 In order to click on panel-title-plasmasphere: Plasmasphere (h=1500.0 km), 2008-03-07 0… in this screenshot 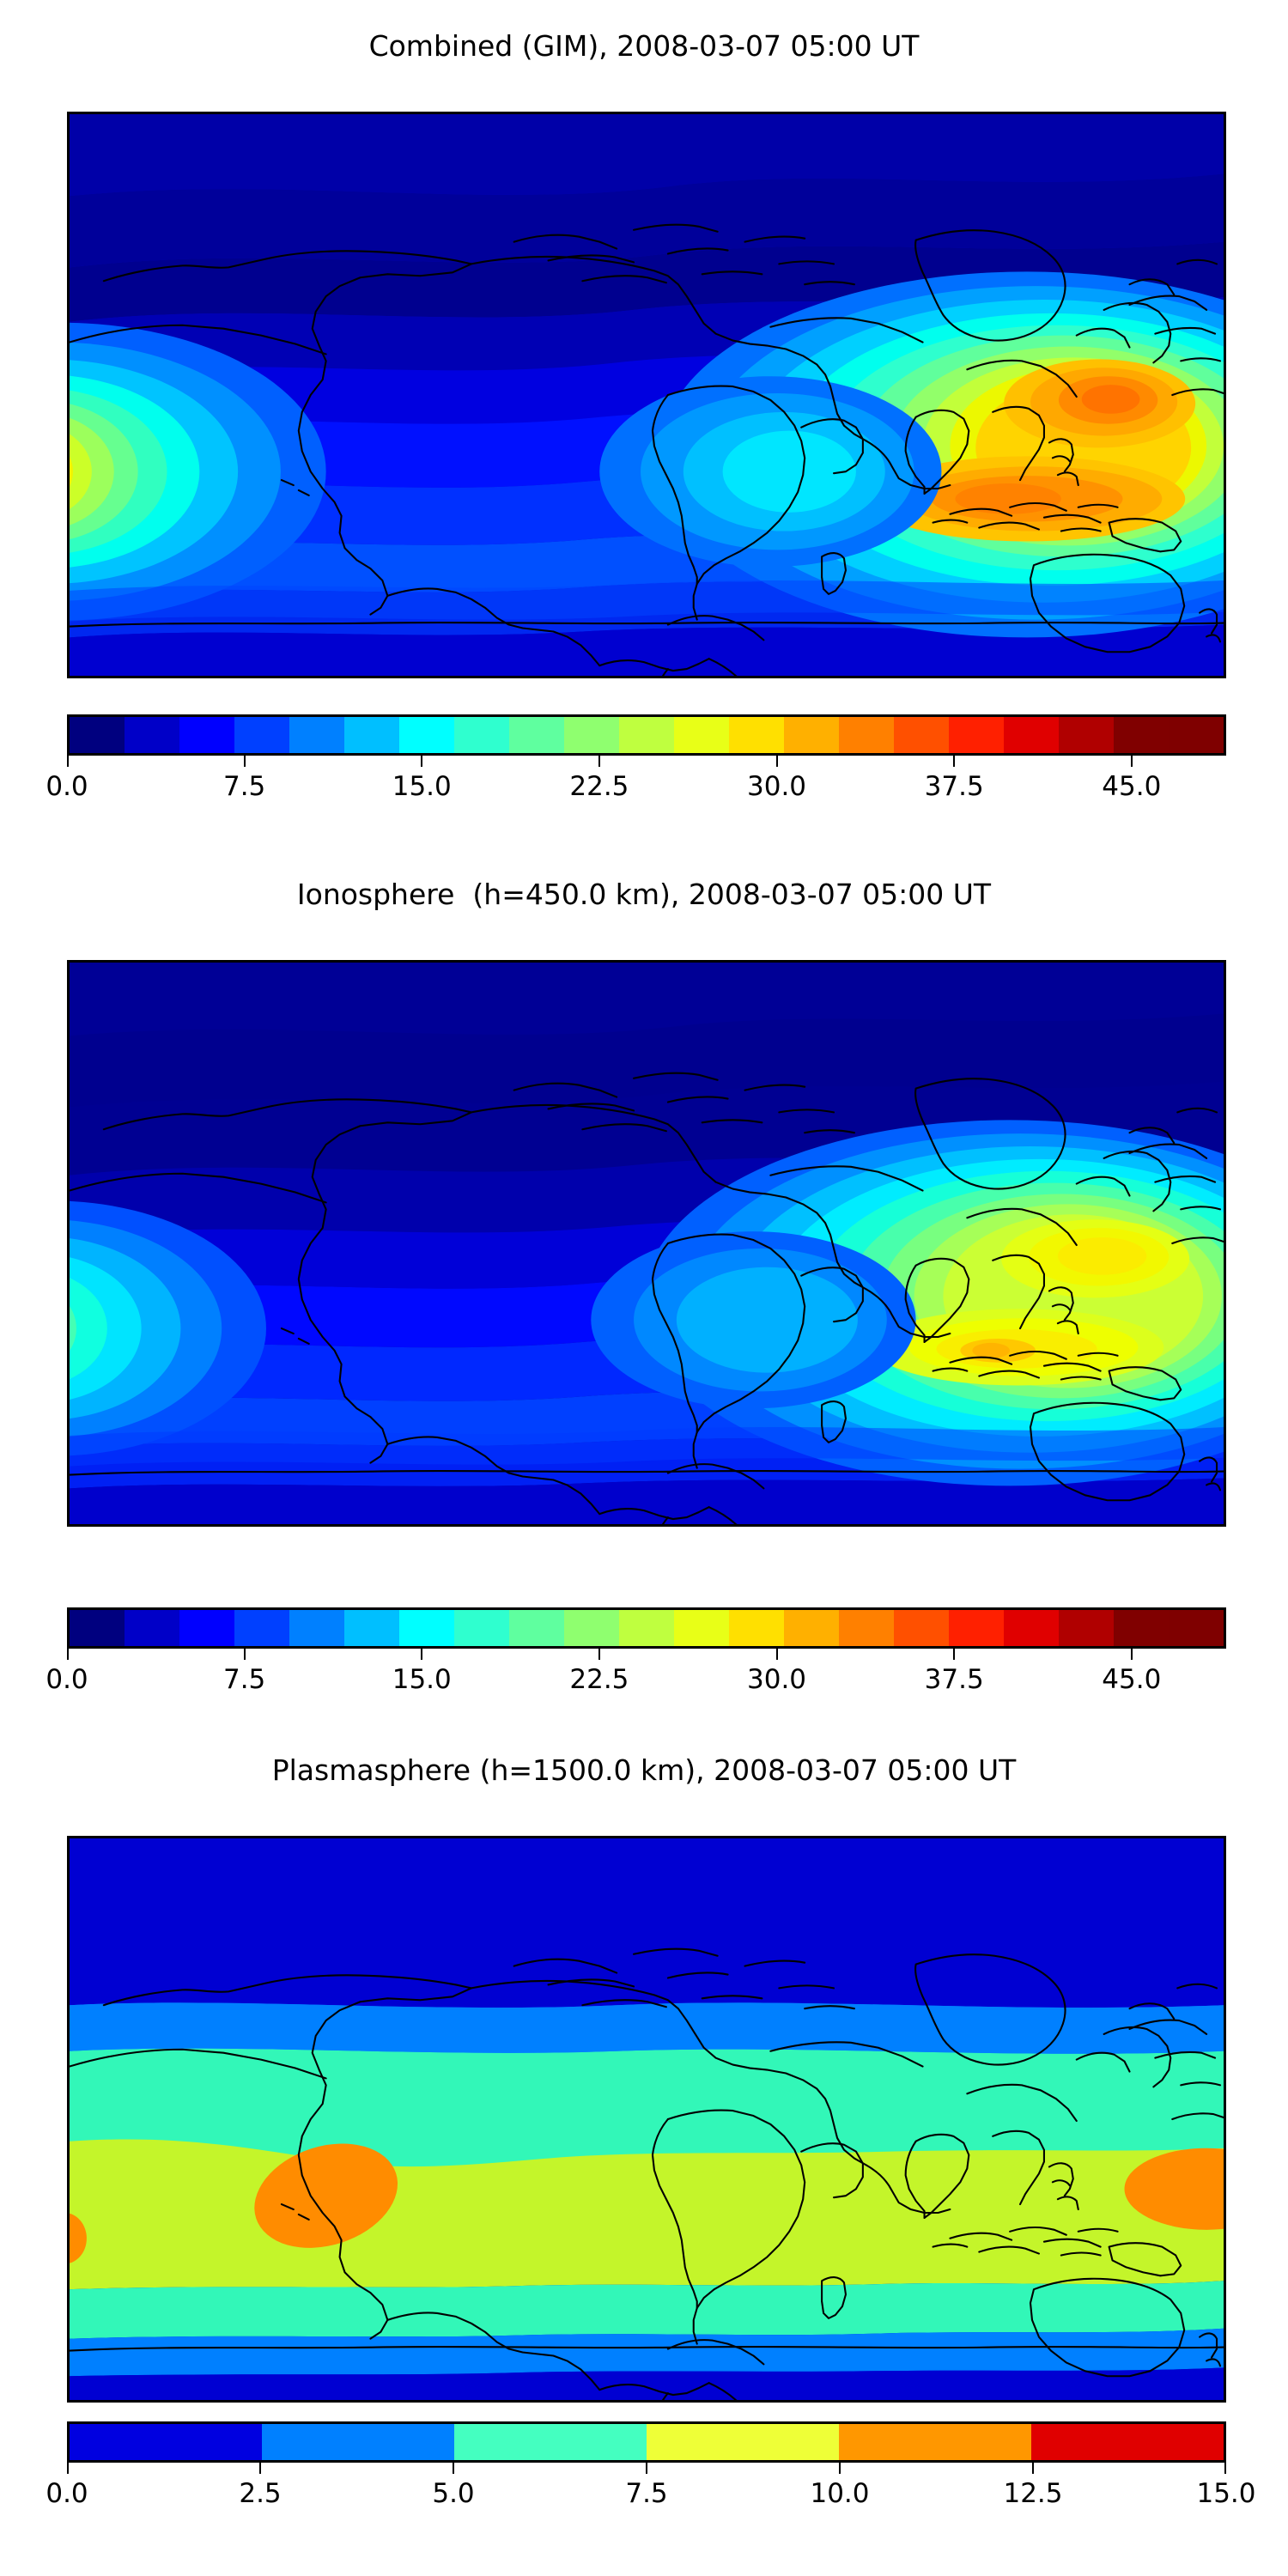, I will do `click(644, 1770)`.